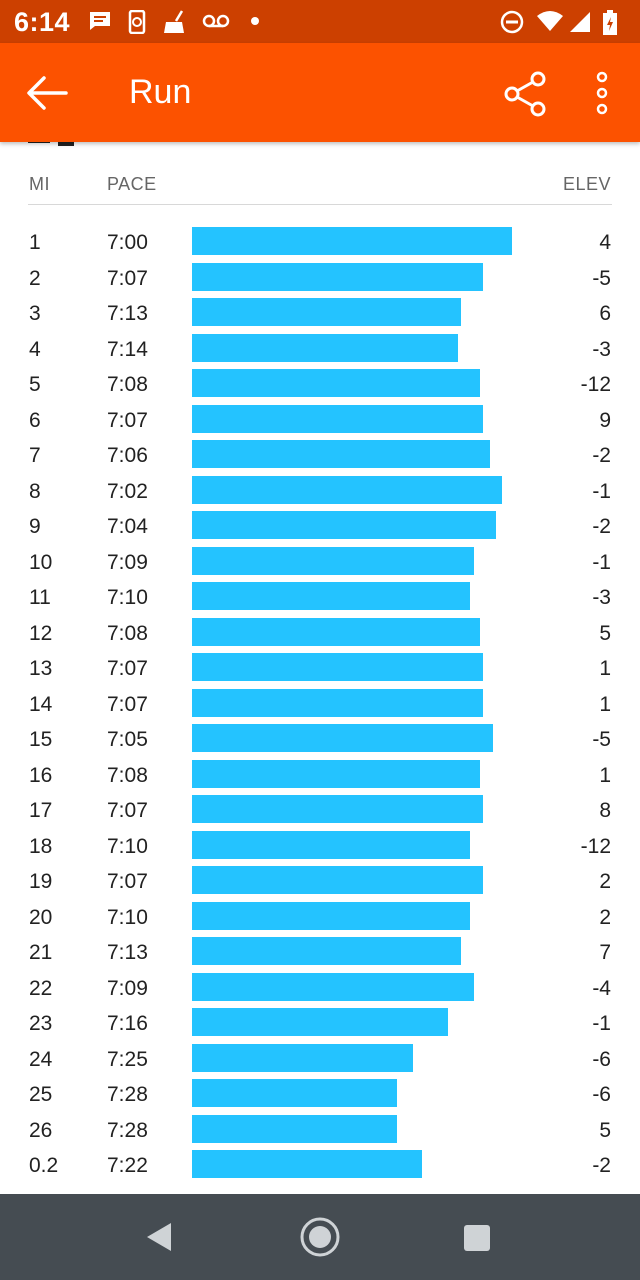 The height and width of the screenshot is (1280, 640). What do you see at coordinates (127, 455) in the screenshot?
I see `split-pace: 7:06` at bounding box center [127, 455].